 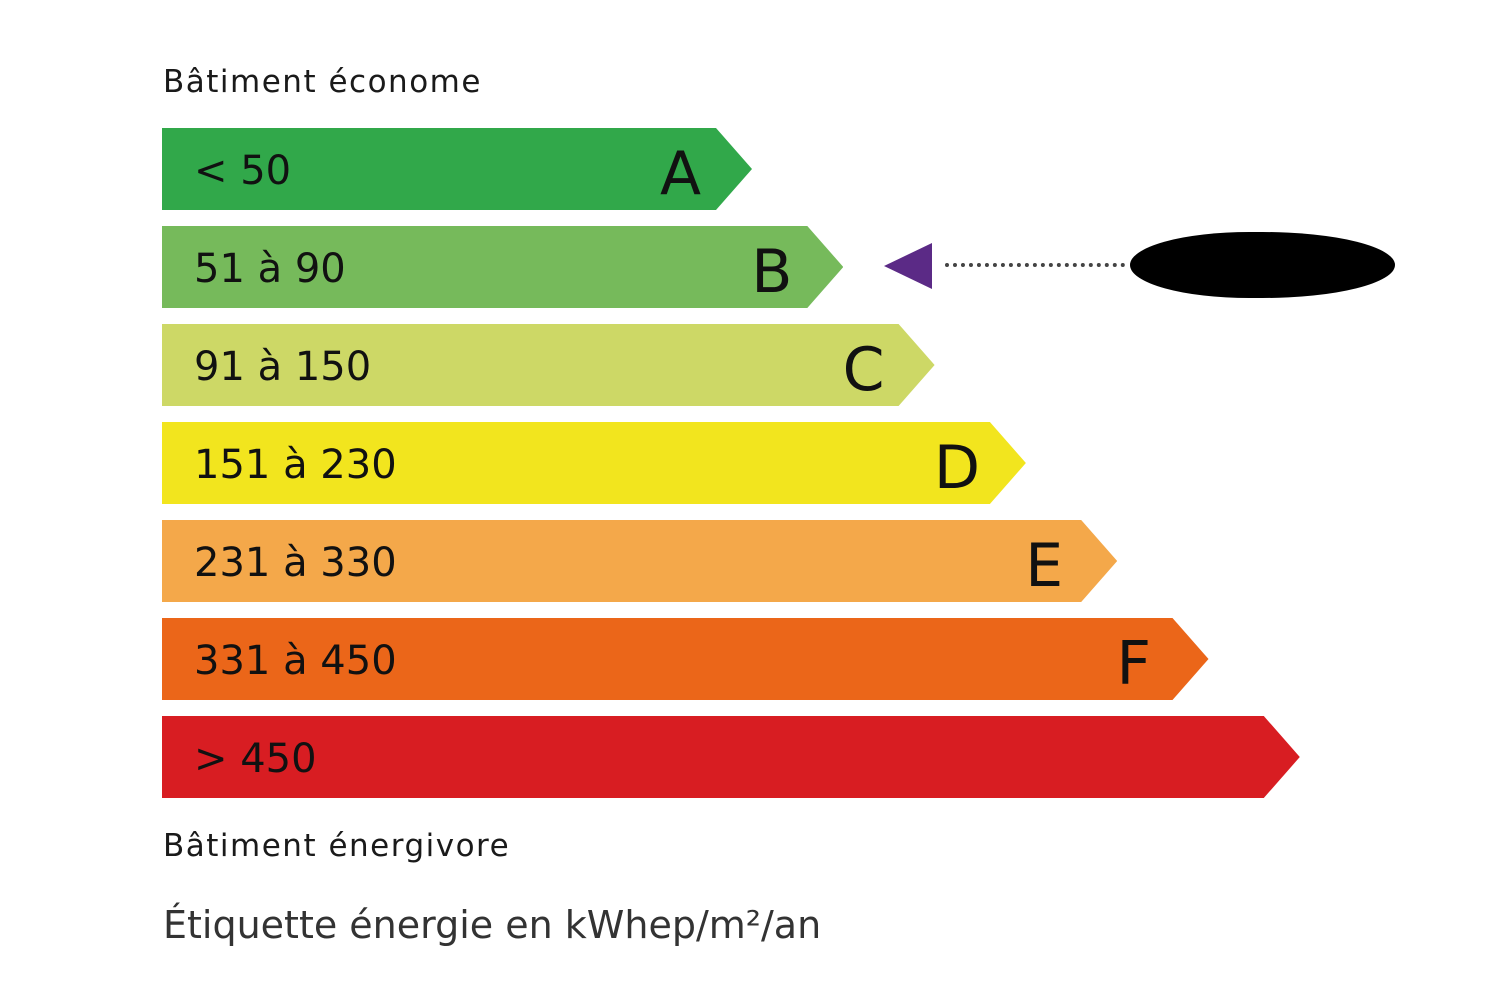 What do you see at coordinates (283, 367) in the screenshot?
I see `class-range: 91 à 150` at bounding box center [283, 367].